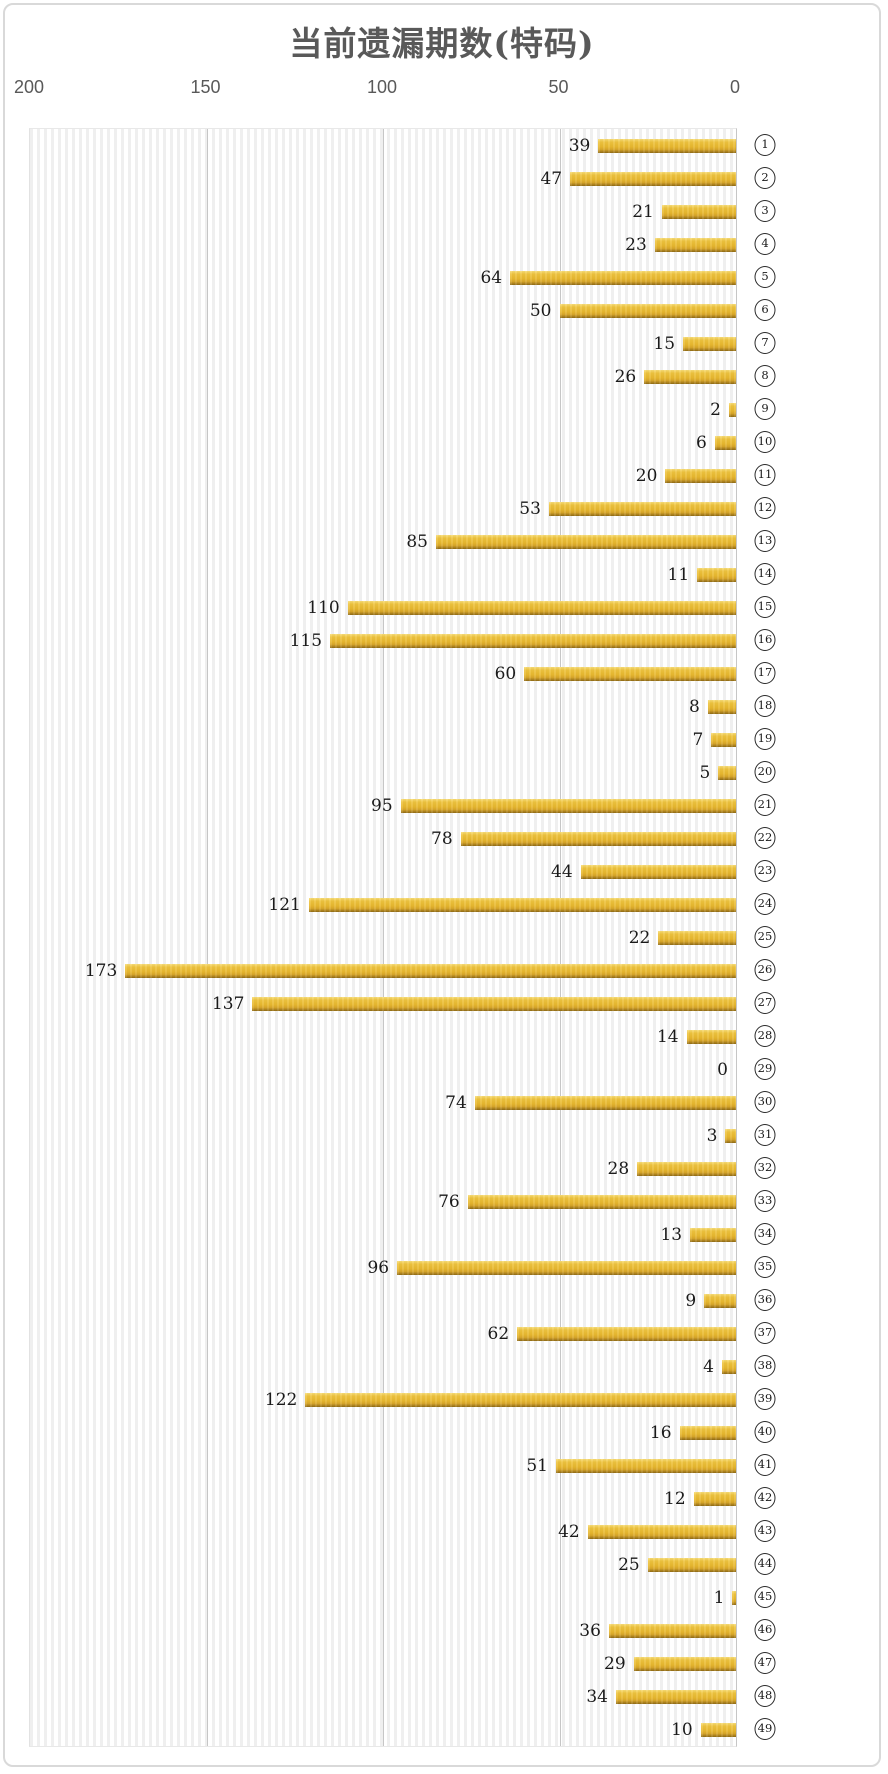 This screenshot has width=888, height=1774. Describe the element at coordinates (701, 442) in the screenshot. I see `bar-value-label: 6` at that location.